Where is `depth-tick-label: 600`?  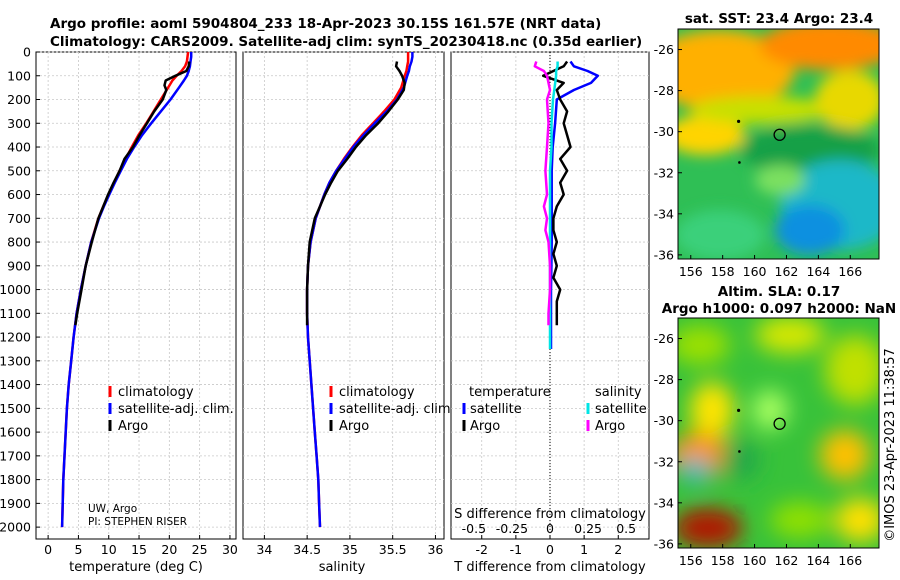
depth-tick-label: 600 is located at coordinates (19, 194).